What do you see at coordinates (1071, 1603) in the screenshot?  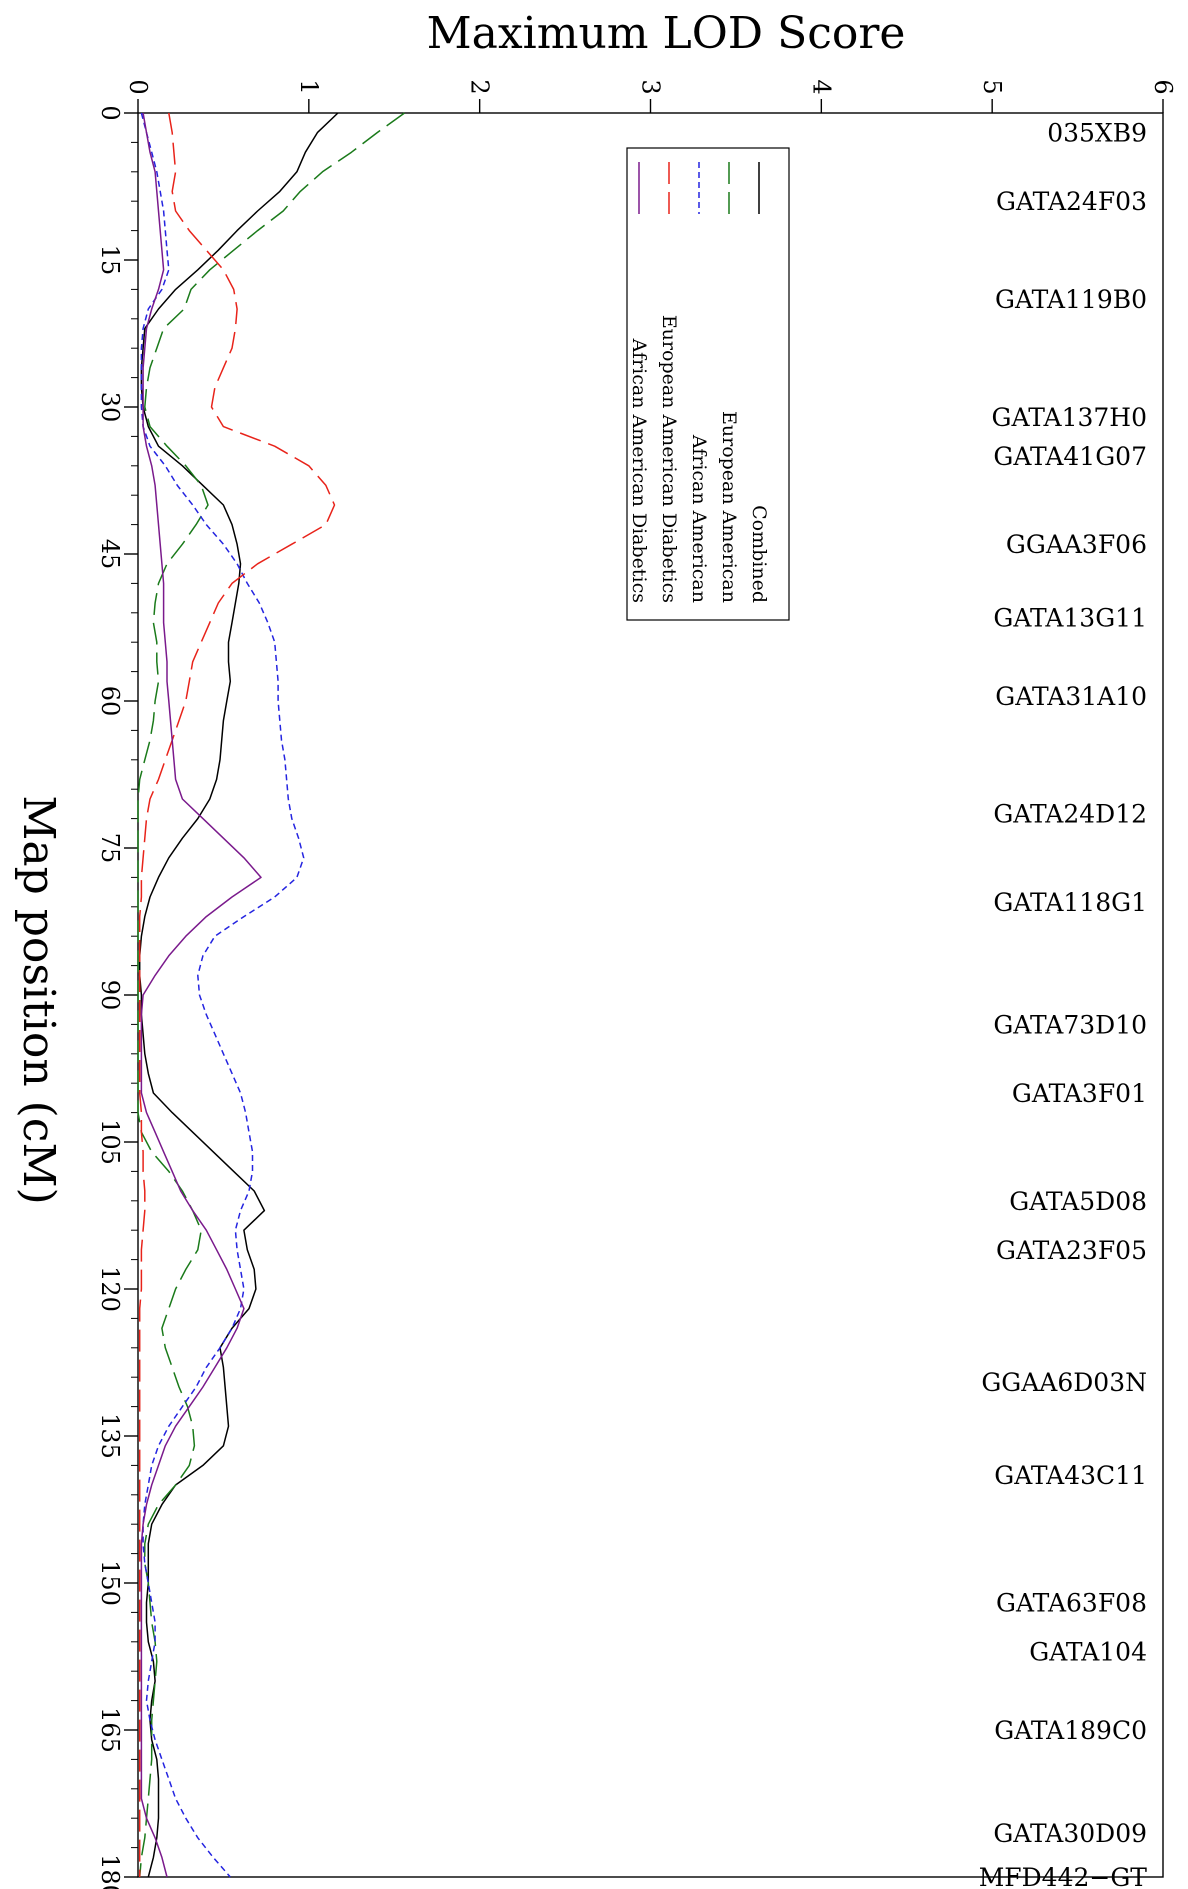 I see `marker-label: GATA63F08` at bounding box center [1071, 1603].